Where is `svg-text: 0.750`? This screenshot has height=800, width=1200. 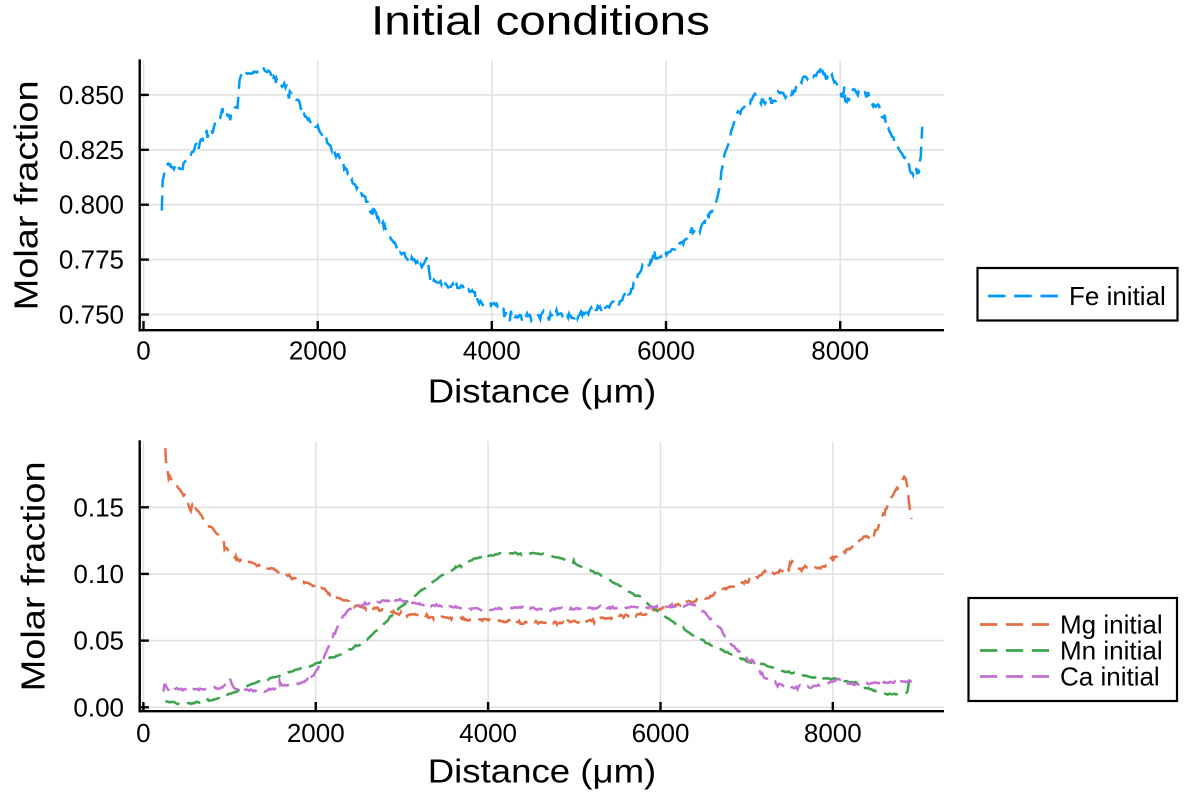
svg-text: 0.750 is located at coordinates (91, 315).